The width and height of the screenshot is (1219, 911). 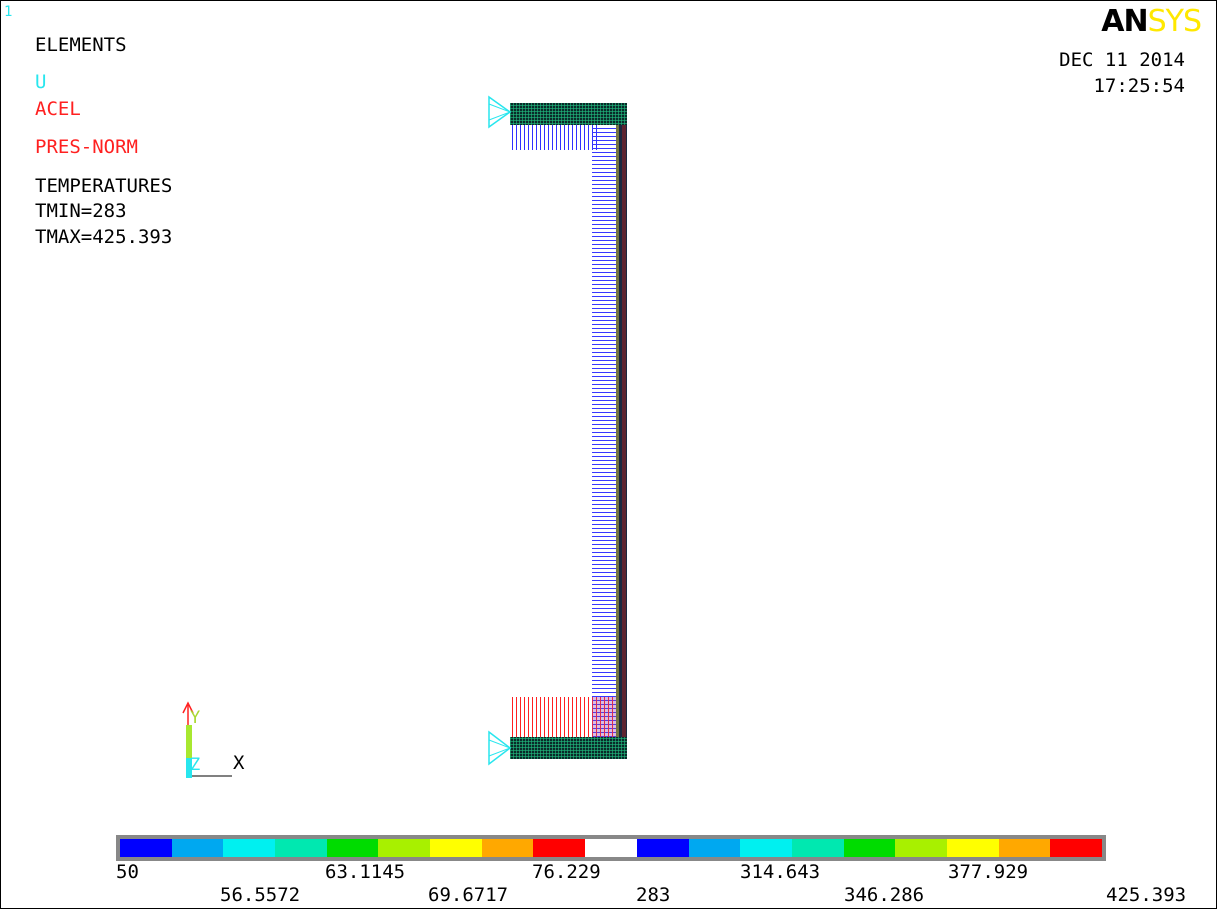 What do you see at coordinates (568, 114) in the screenshot?
I see `top-flange` at bounding box center [568, 114].